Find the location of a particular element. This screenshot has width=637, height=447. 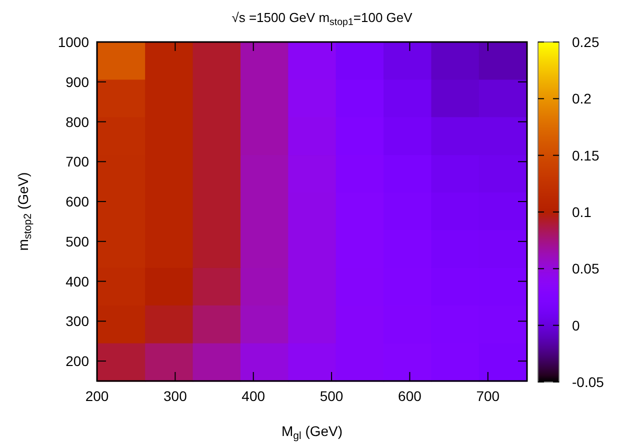

y-tick-label: 600 is located at coordinates (78, 202).